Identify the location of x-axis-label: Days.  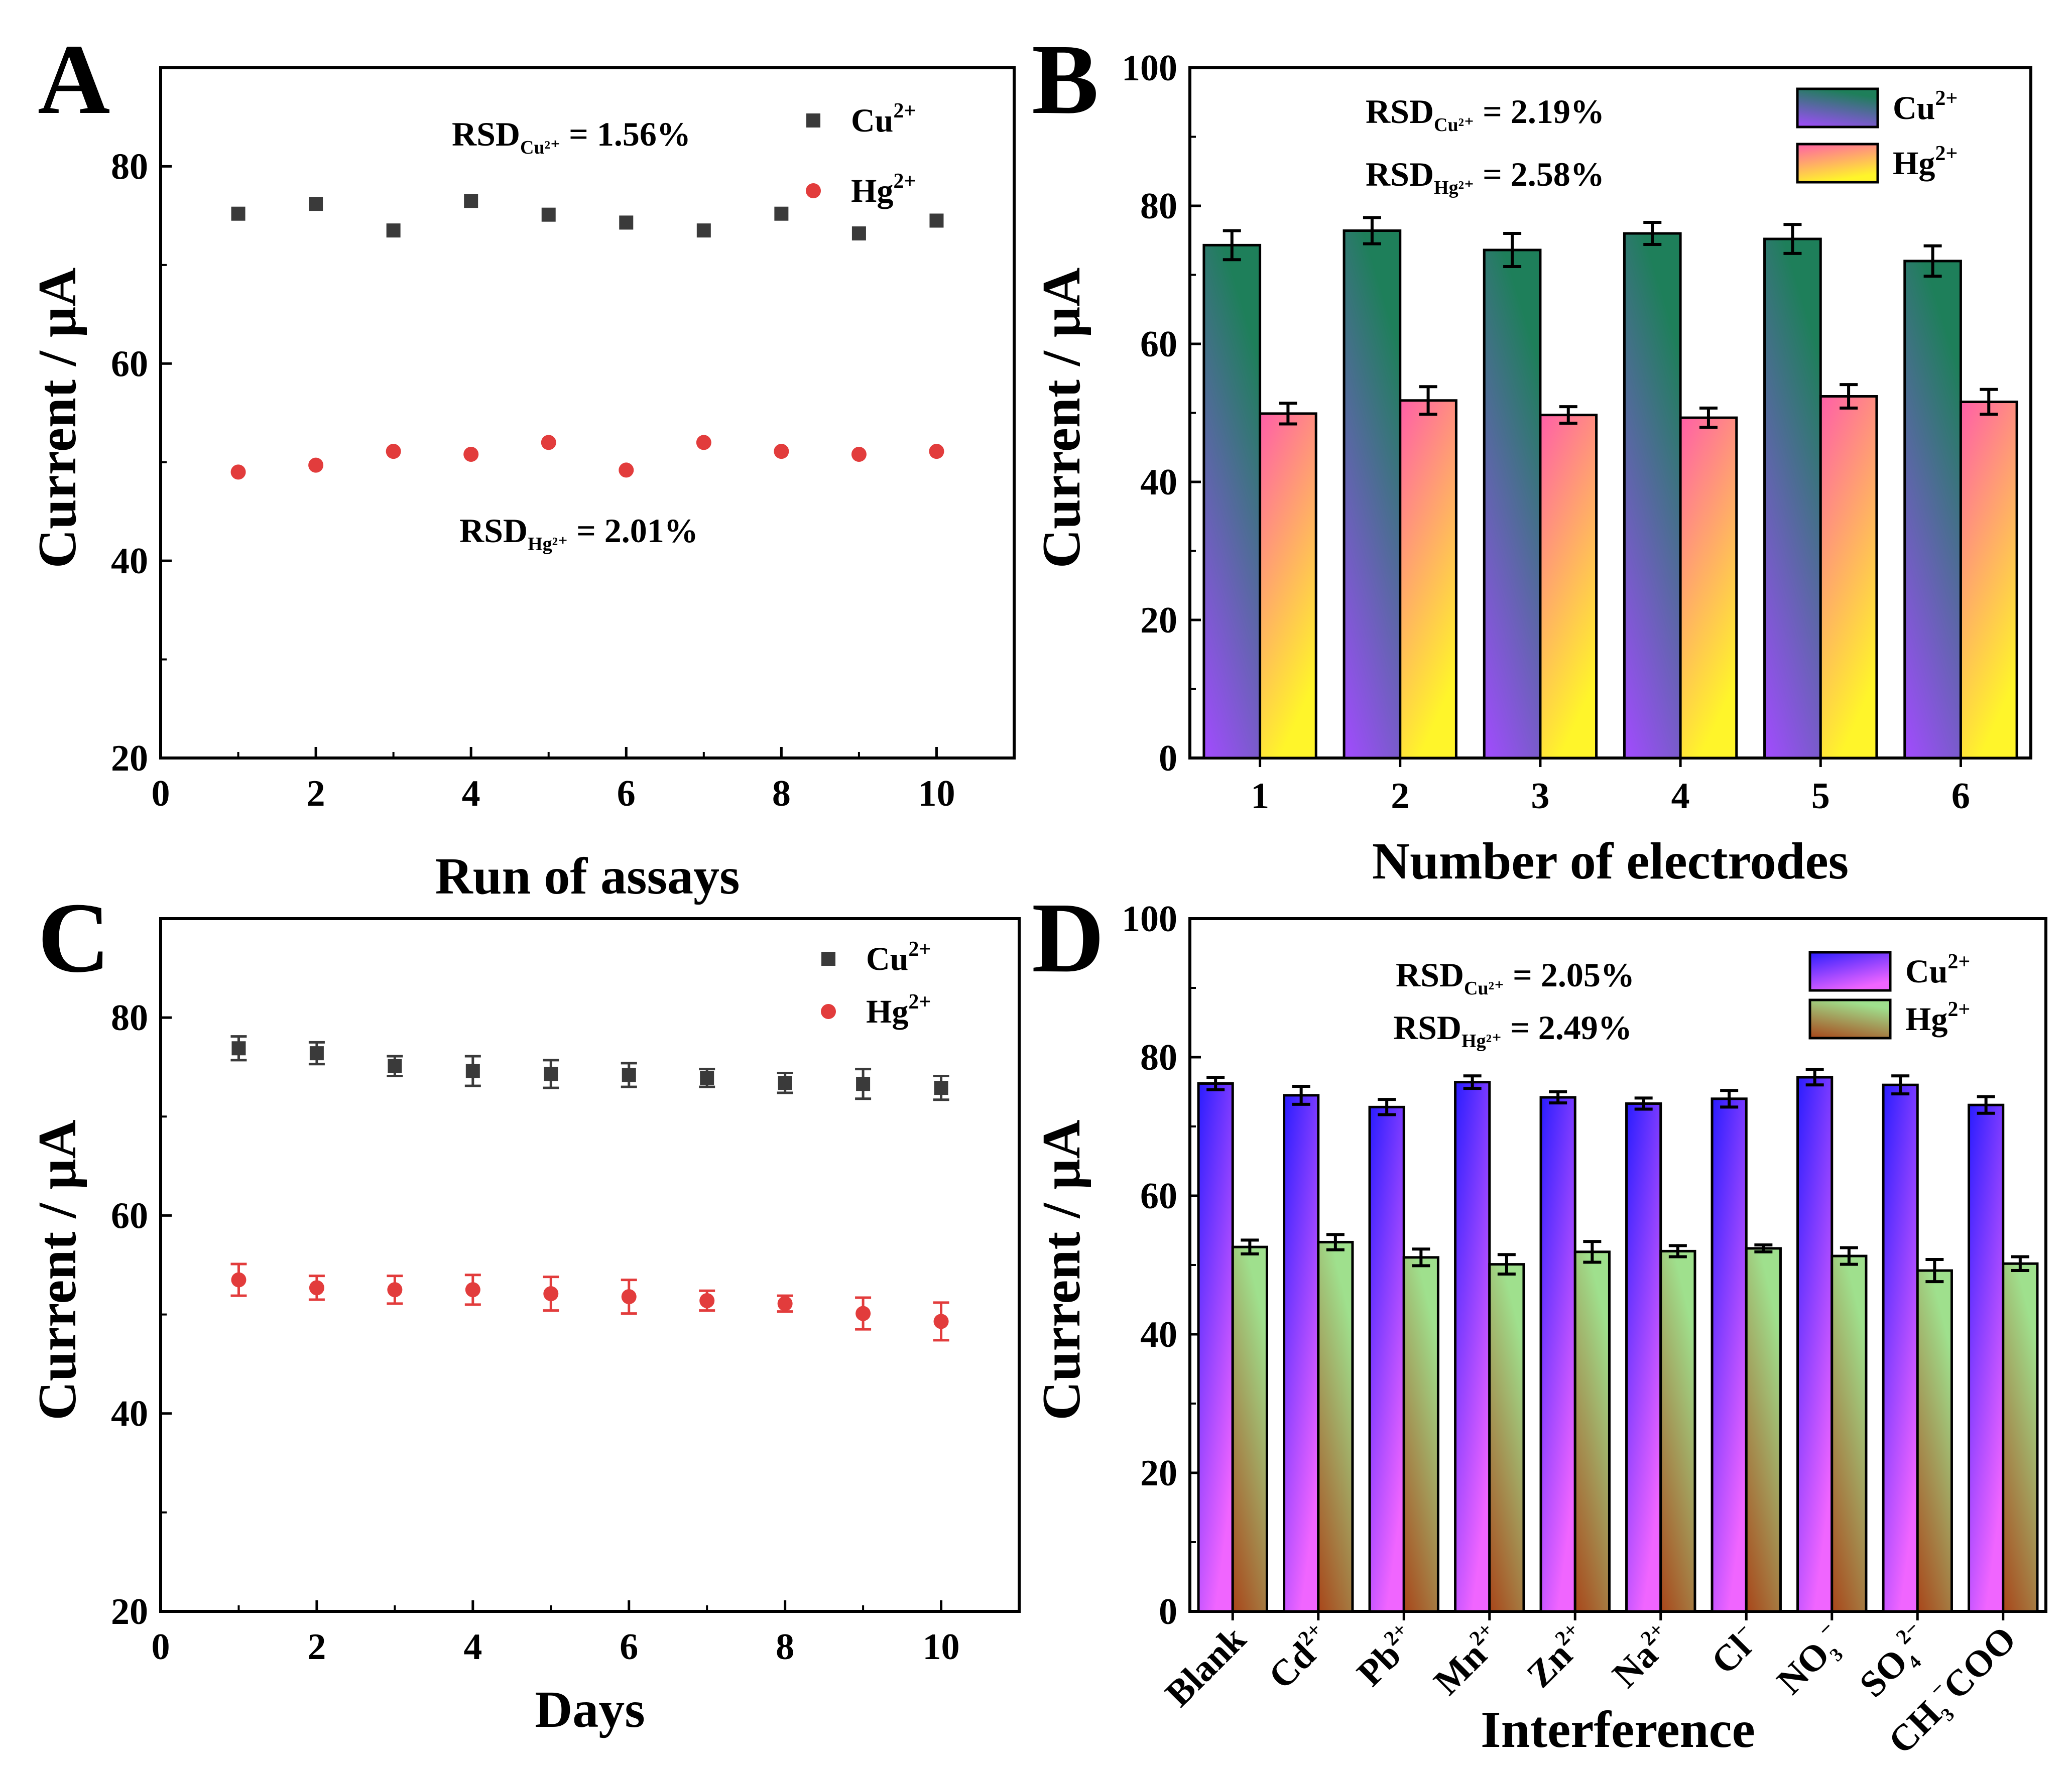
(590, 1709).